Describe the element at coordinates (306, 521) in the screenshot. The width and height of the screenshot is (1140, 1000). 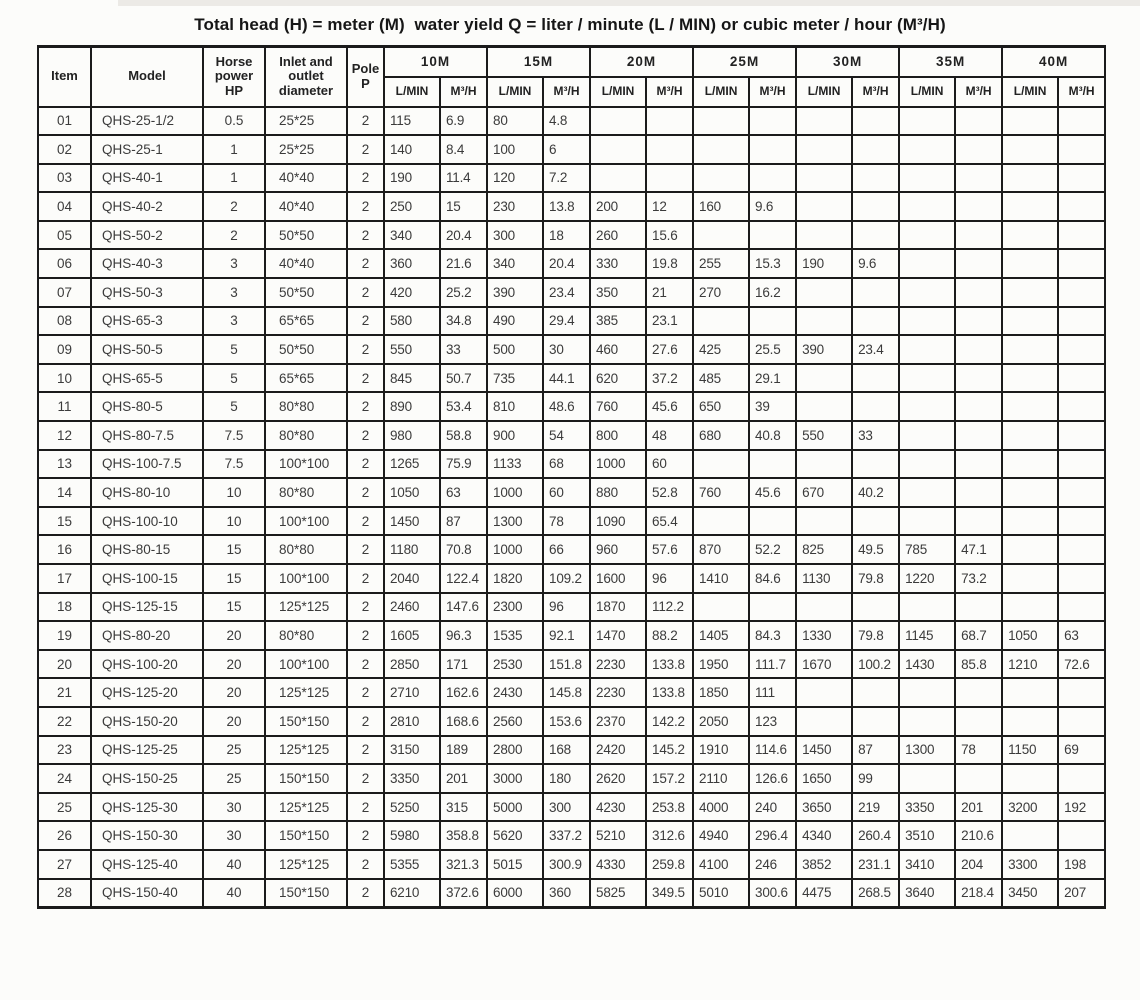
I see `cell-diameter: 100*100` at that location.